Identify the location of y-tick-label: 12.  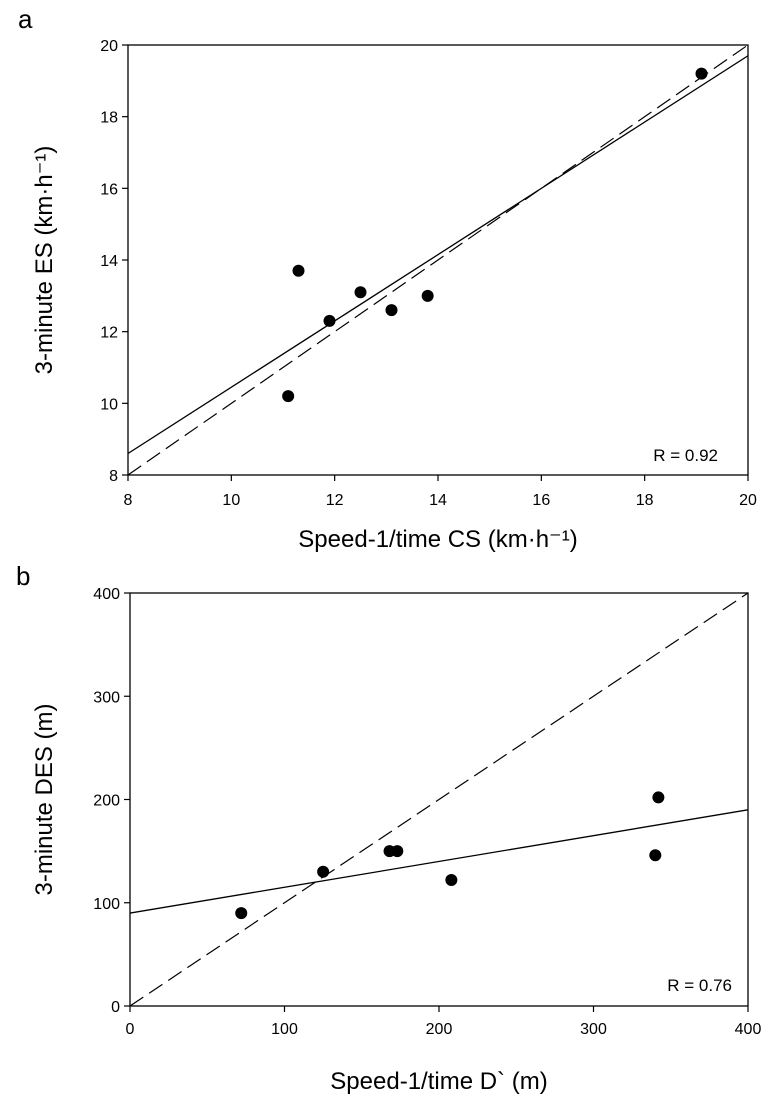
(109, 333).